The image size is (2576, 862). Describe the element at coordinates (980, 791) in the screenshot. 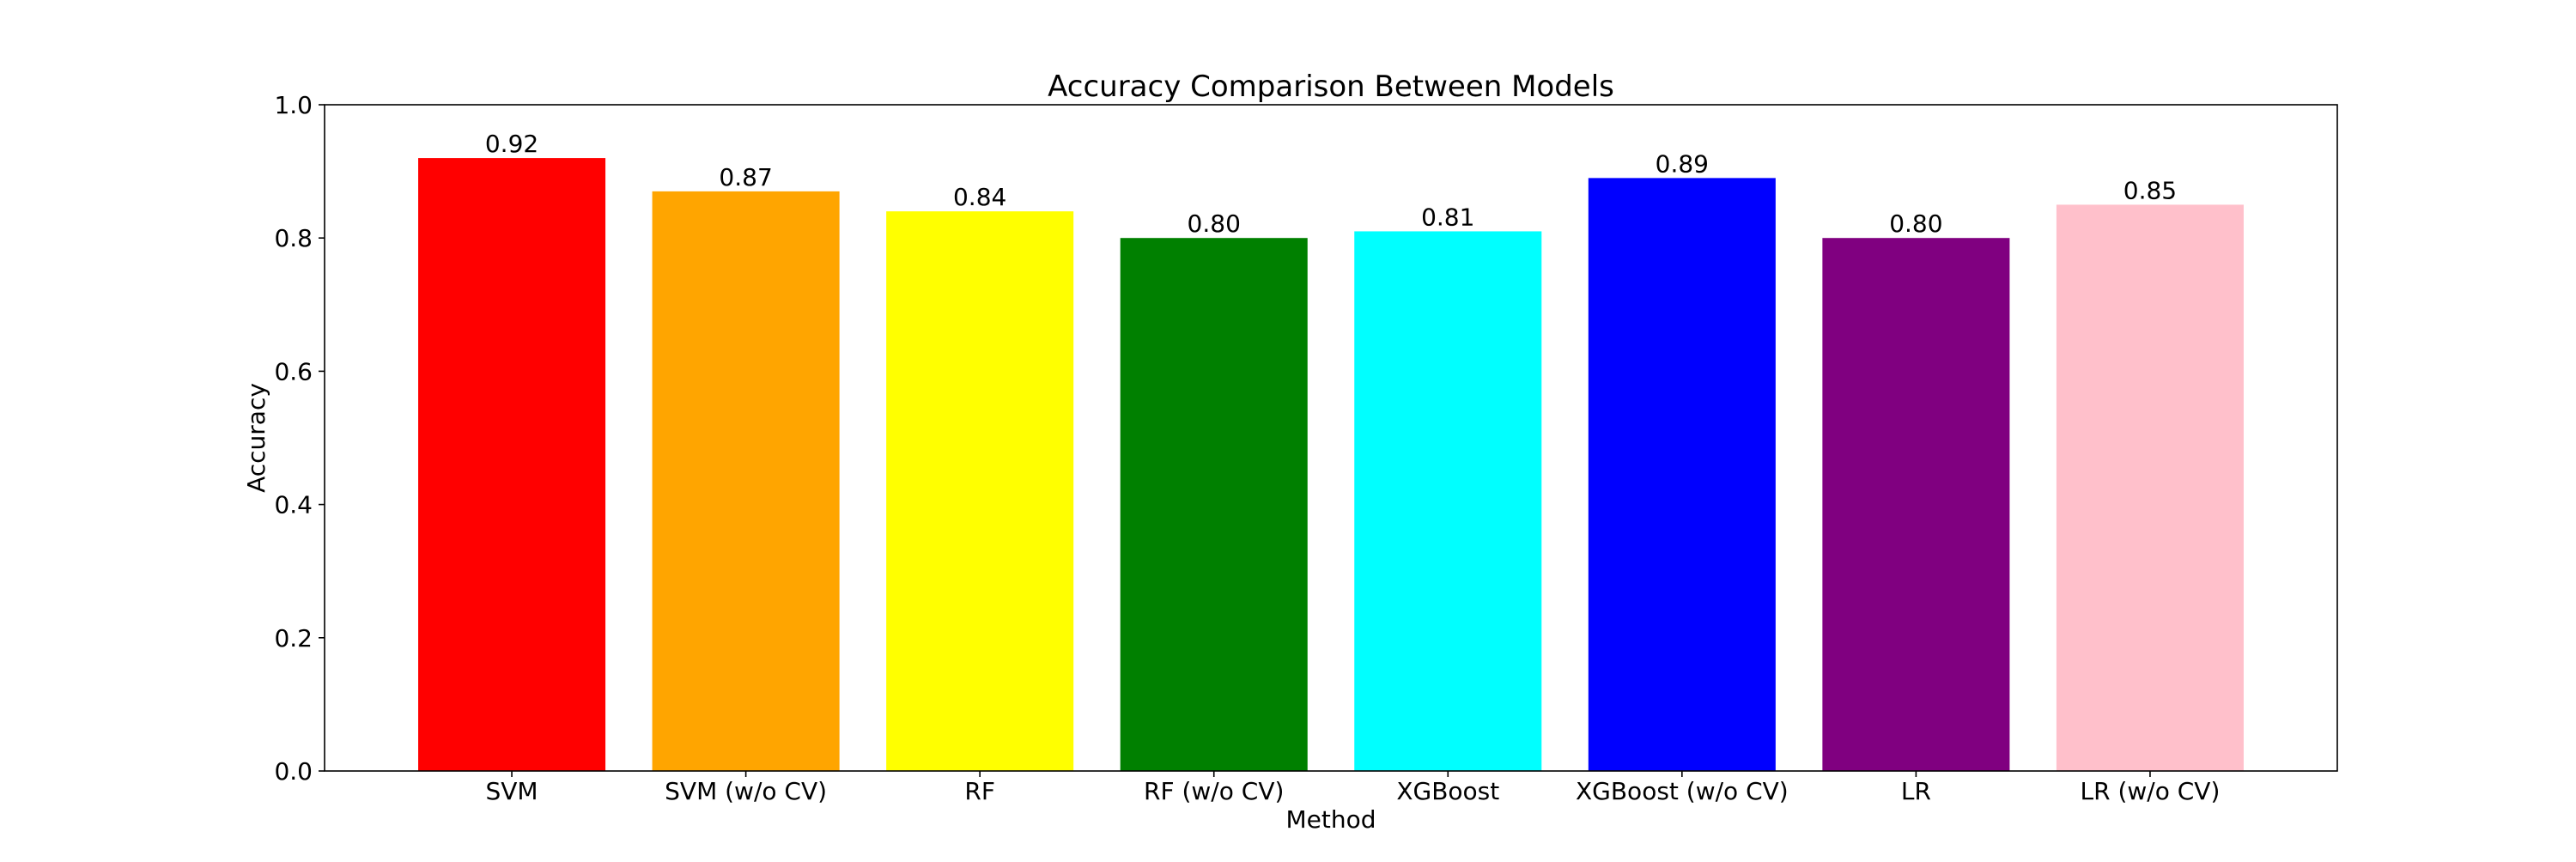

I see `x-tick-label: RF` at that location.